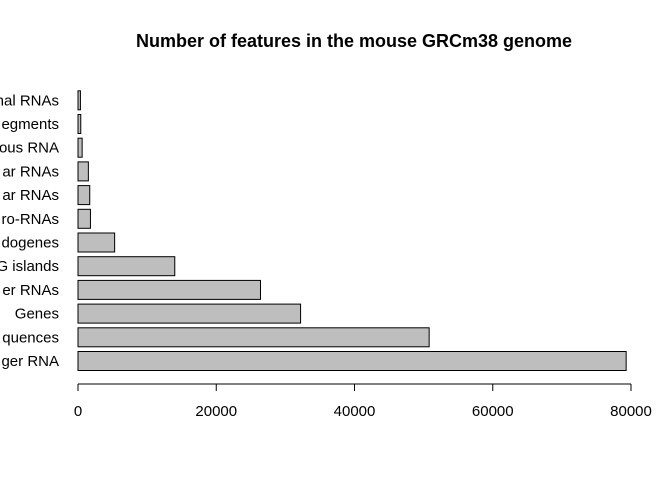  I want to click on category-label: ro-RNAs, so click(30, 219).